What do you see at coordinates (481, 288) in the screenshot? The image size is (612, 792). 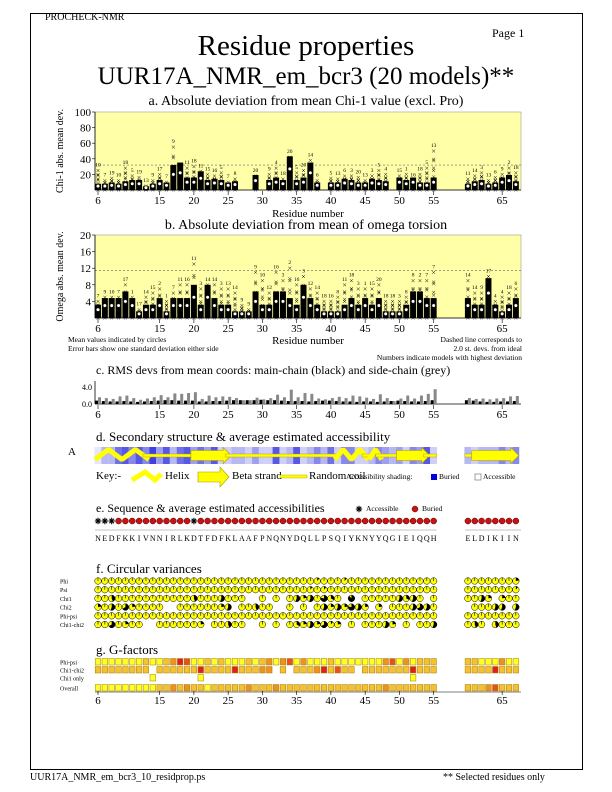 I see `chart-b-max-model-label: 9` at bounding box center [481, 288].